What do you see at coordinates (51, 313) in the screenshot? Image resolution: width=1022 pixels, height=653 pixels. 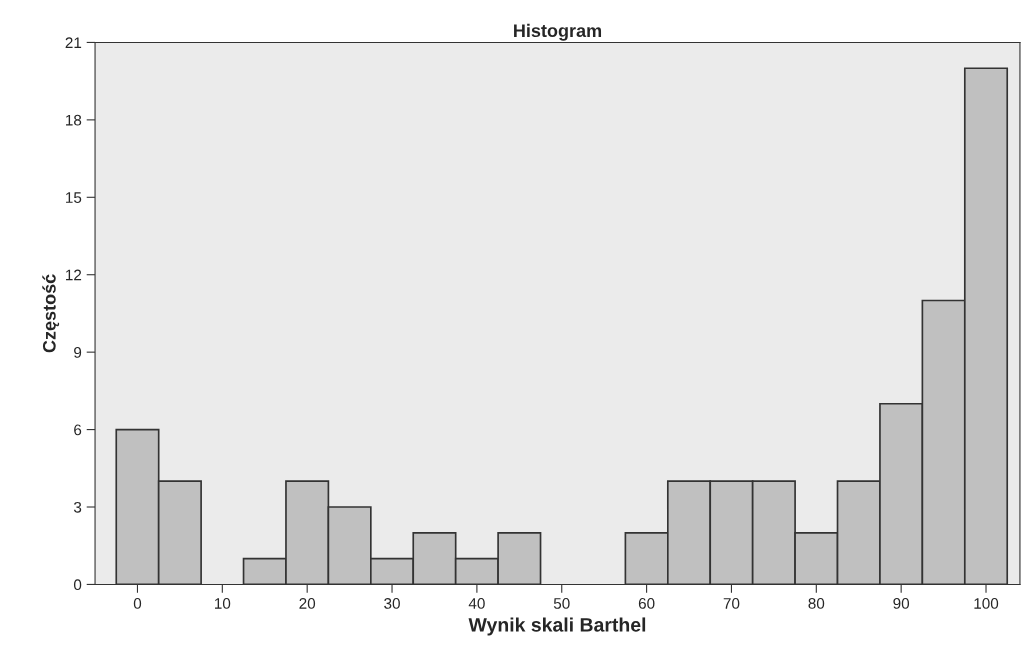 I see `y-axis-title: Częstość` at bounding box center [51, 313].